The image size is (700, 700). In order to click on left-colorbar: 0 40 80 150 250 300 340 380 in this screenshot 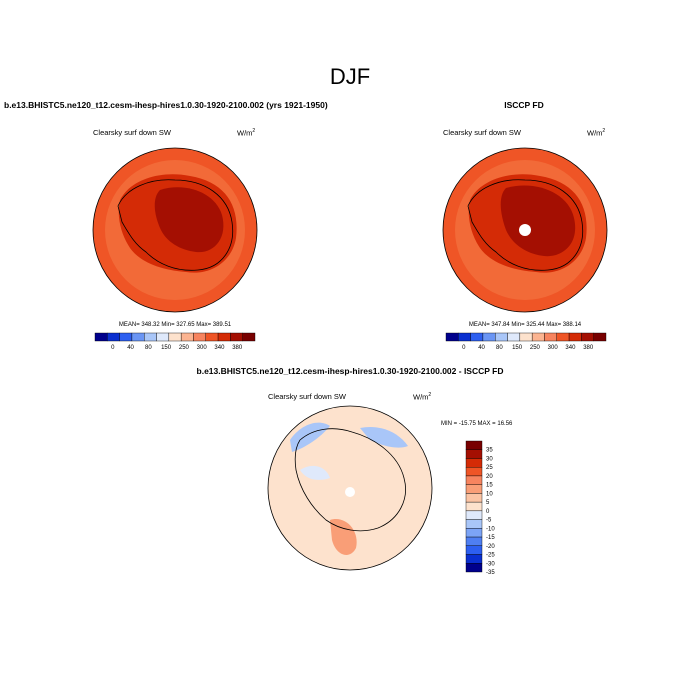, I will do `click(175, 341)`.